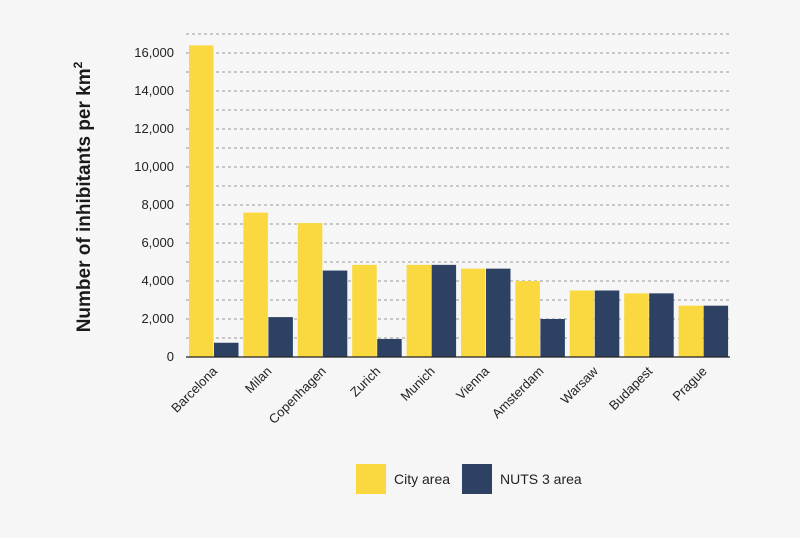  Describe the element at coordinates (170, 356) in the screenshot. I see `y-tick-label: 0` at that location.